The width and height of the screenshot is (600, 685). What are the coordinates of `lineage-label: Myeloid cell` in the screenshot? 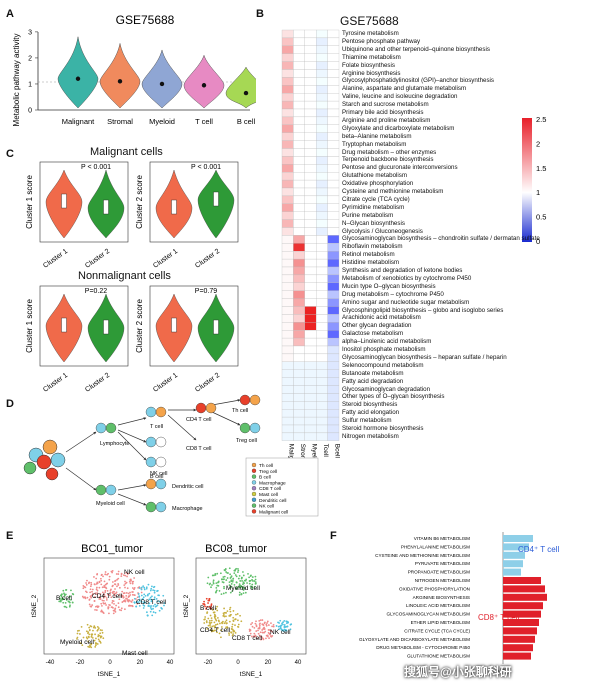 It's located at (110, 504).